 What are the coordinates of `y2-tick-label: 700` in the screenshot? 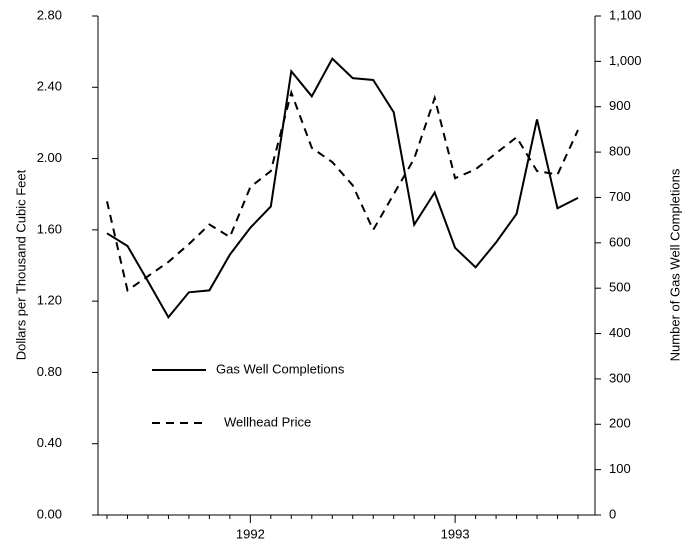 It's located at (620, 196).